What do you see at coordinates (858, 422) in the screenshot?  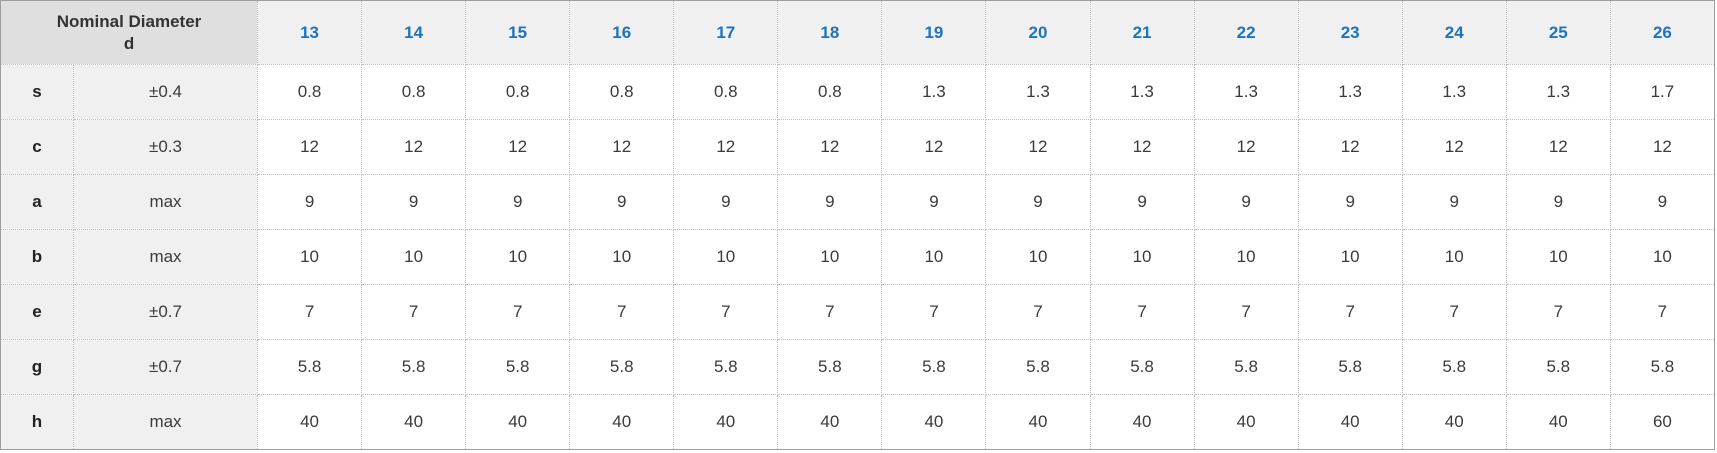 I see `table-row: h max 40 40 40 40 40 40 40 40 40 40 40 40 40 60` at bounding box center [858, 422].